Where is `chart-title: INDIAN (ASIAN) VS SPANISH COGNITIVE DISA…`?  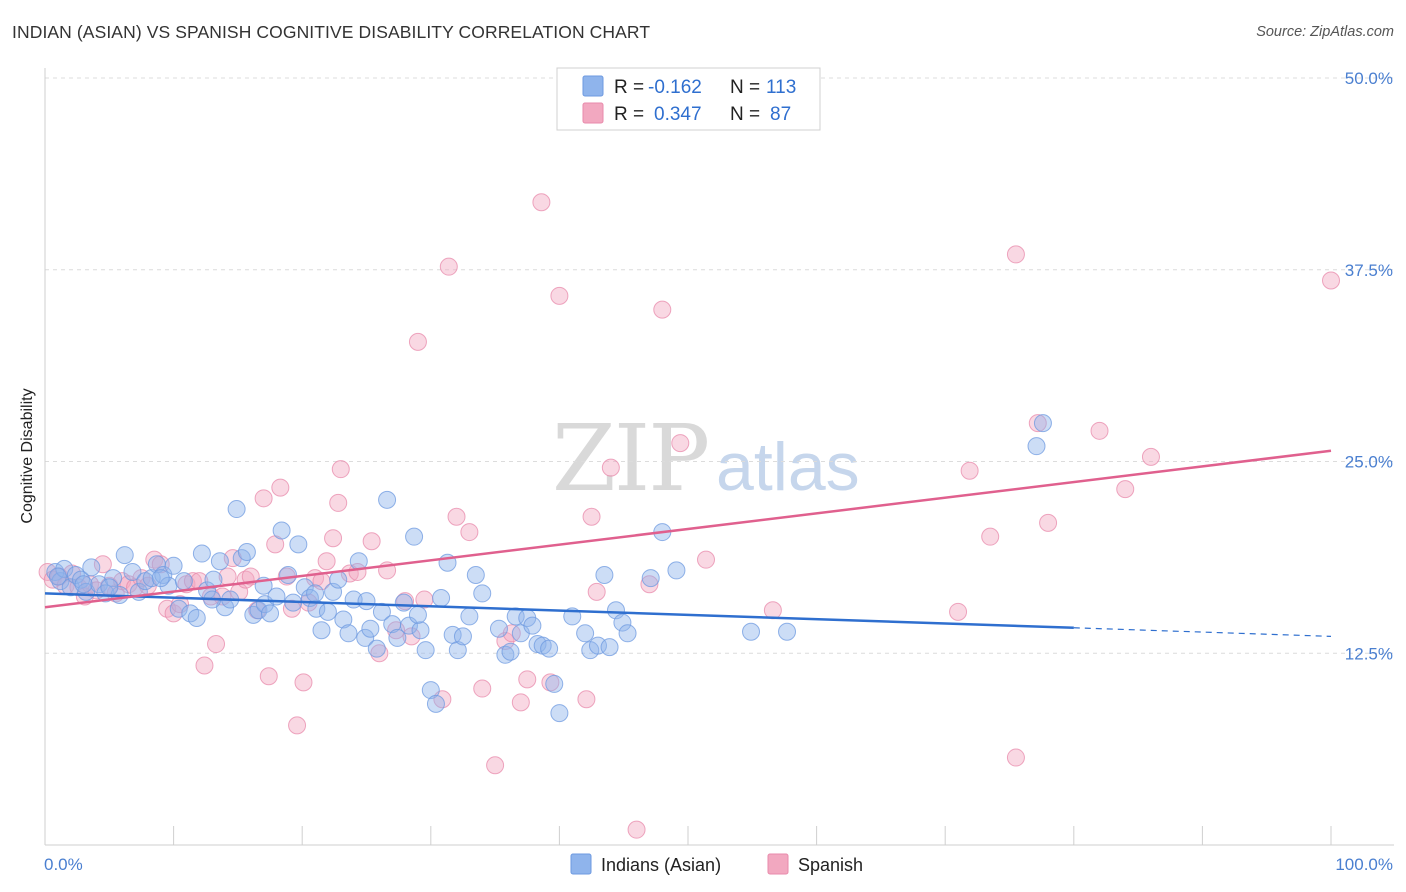 chart-title: INDIAN (ASIAN) VS SPANISH COGNITIVE DISA… is located at coordinates (331, 32).